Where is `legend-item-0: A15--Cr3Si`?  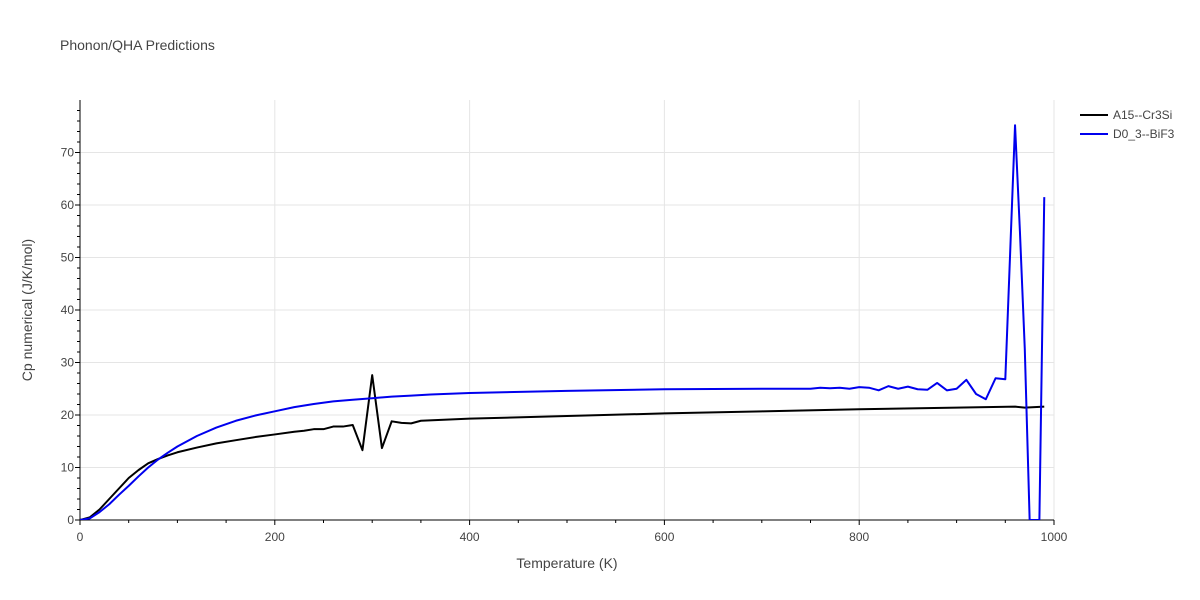 legend-item-0: A15--Cr3Si is located at coordinates (1126, 115).